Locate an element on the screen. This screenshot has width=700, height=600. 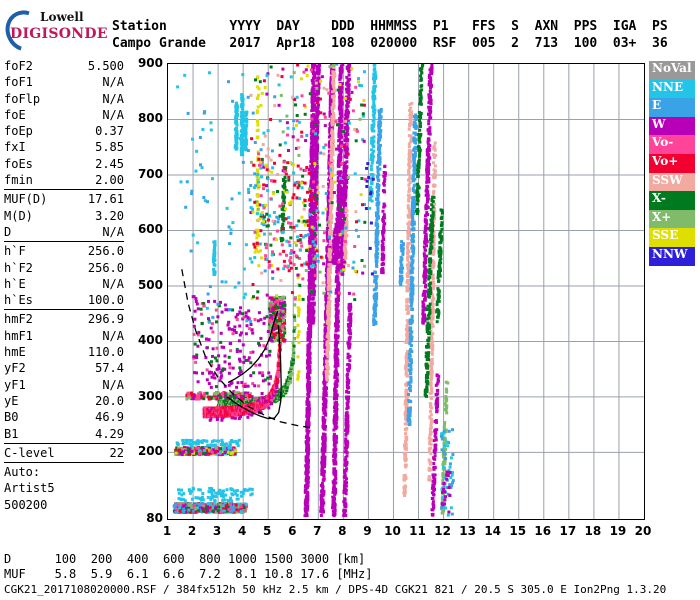
legend-item-ssw: SSW is located at coordinates (672, 182).